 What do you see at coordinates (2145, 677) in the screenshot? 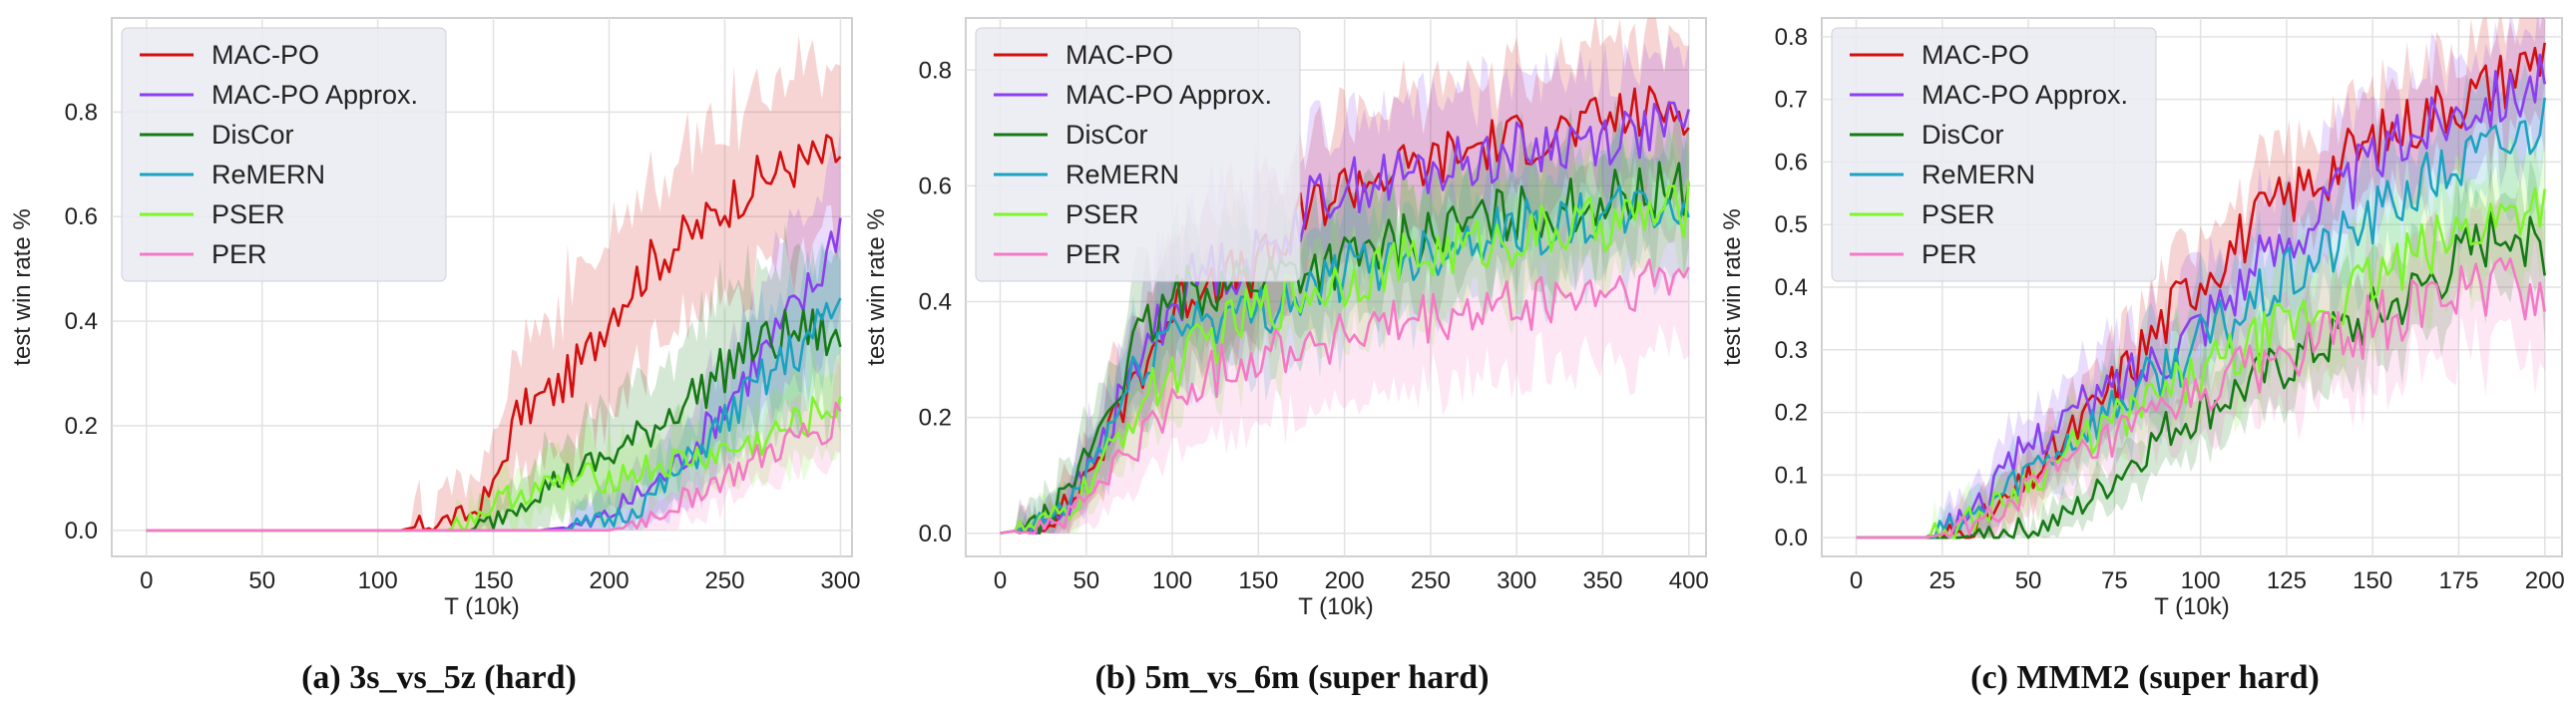
I see `panel-caption: (c) MMM2 (super hard)` at bounding box center [2145, 677].